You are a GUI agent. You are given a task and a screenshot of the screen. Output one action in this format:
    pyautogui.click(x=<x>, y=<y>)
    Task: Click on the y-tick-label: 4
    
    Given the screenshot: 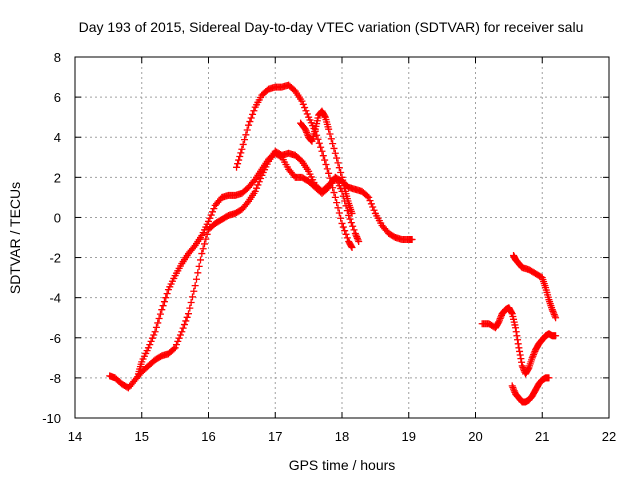 What is the action you would take?
    pyautogui.click(x=57, y=137)
    